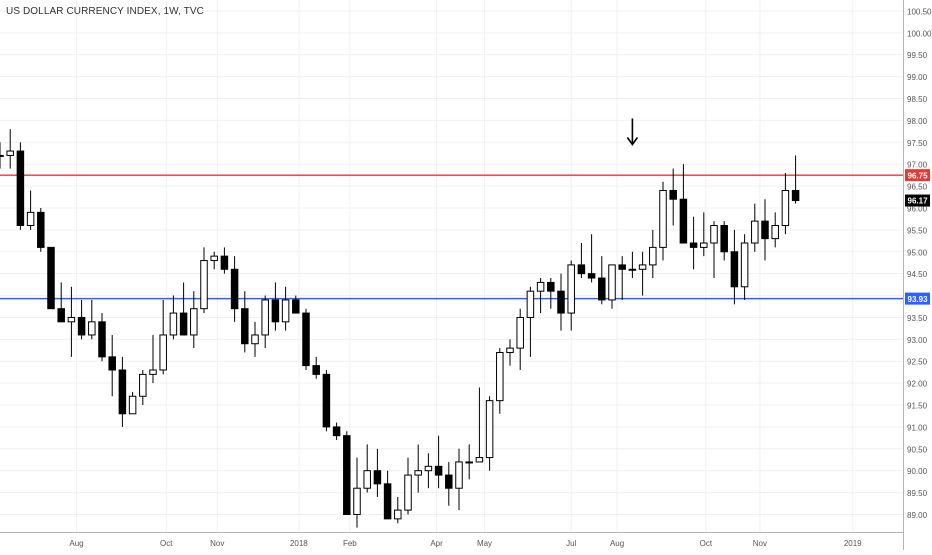  Describe the element at coordinates (917, 252) in the screenshot. I see `y-tick-label: 95.00` at that location.